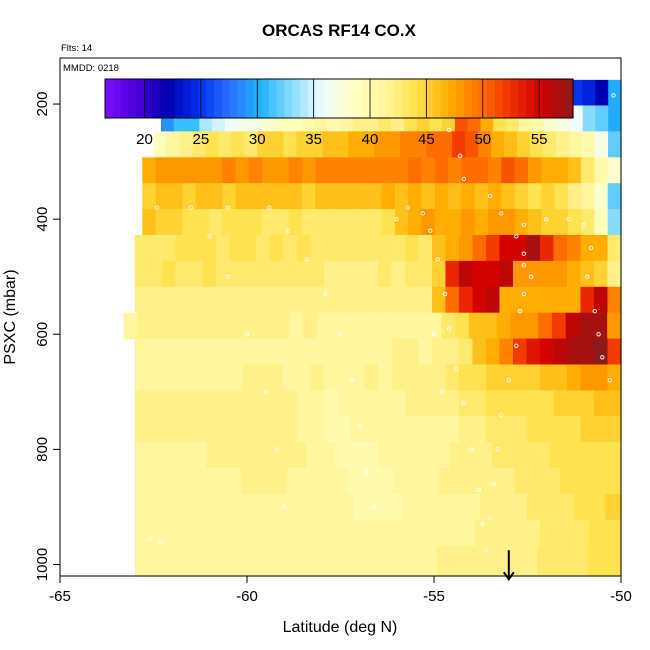  Describe the element at coordinates (339, 30) in the screenshot. I see `chart-title: ORCAS RF14 CO.X` at that location.